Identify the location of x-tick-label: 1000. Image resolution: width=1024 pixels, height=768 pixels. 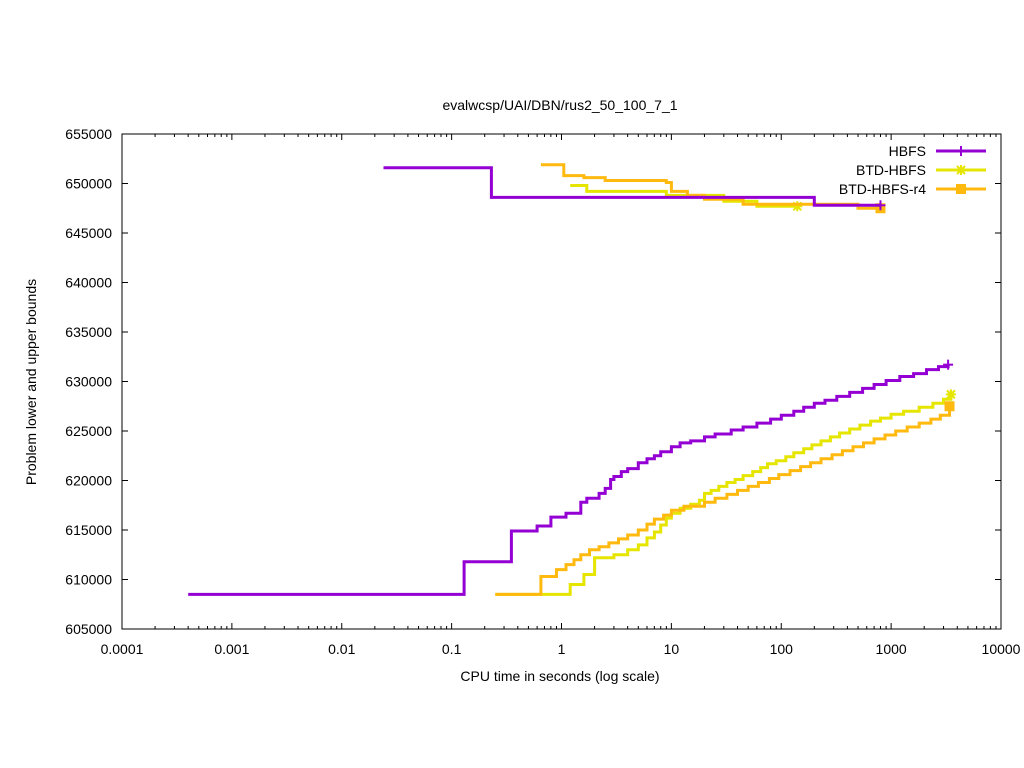
(891, 649).